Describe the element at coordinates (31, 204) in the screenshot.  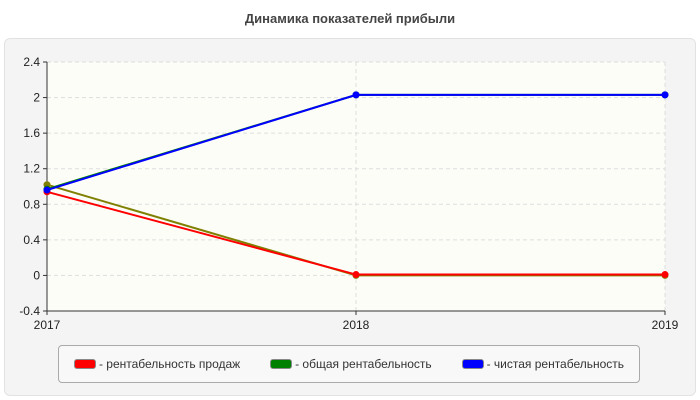
I see `y-tick-label: 0.8` at that location.